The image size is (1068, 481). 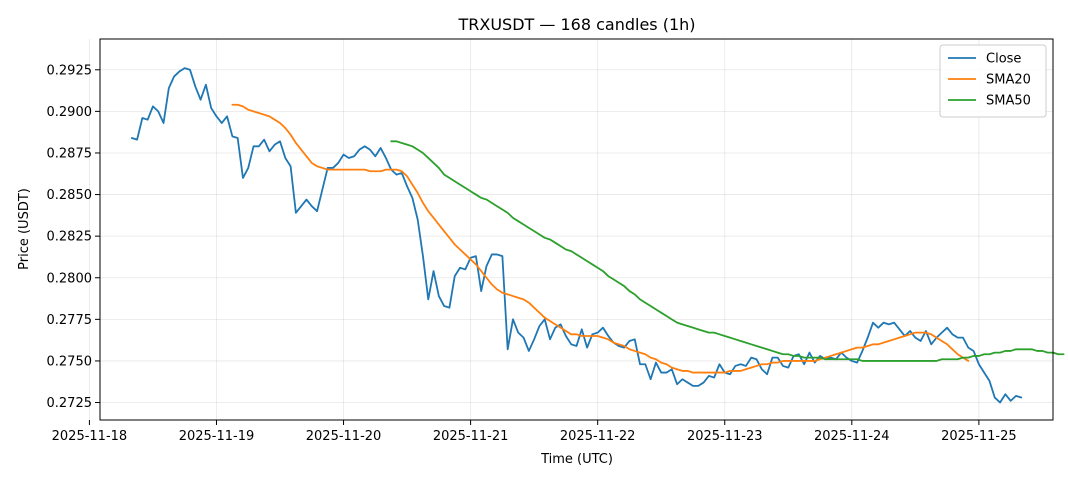 I want to click on x-axis-label: Time (UTC), so click(x=576, y=459).